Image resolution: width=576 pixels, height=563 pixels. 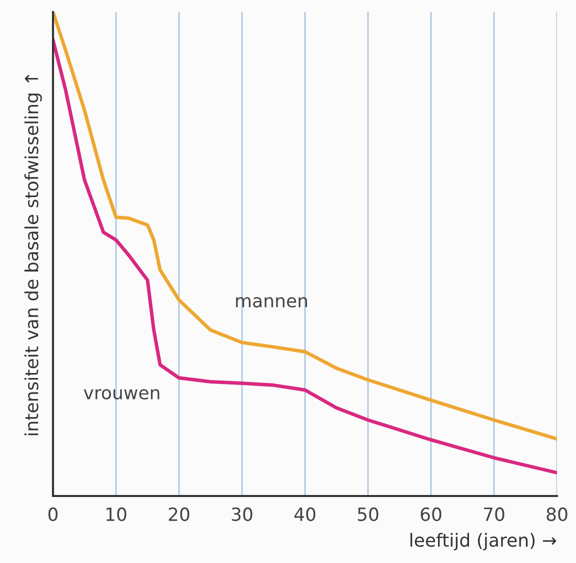 I want to click on series-label: mannen, so click(x=271, y=302).